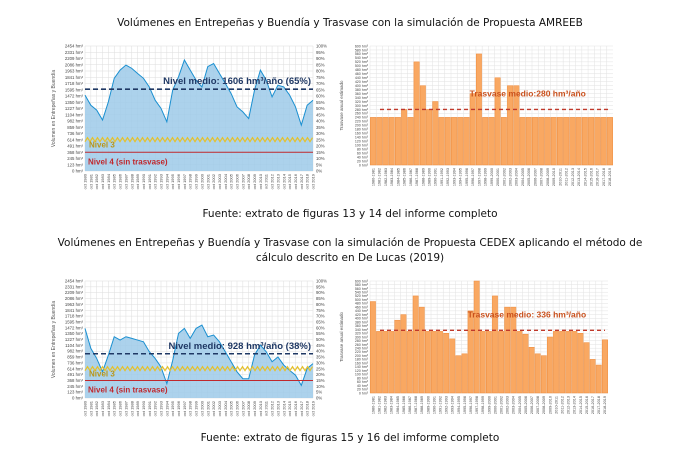 The width and height of the screenshot is (700, 455). I want to click on y-tick-label: 1350 hm³, so click(74, 333).